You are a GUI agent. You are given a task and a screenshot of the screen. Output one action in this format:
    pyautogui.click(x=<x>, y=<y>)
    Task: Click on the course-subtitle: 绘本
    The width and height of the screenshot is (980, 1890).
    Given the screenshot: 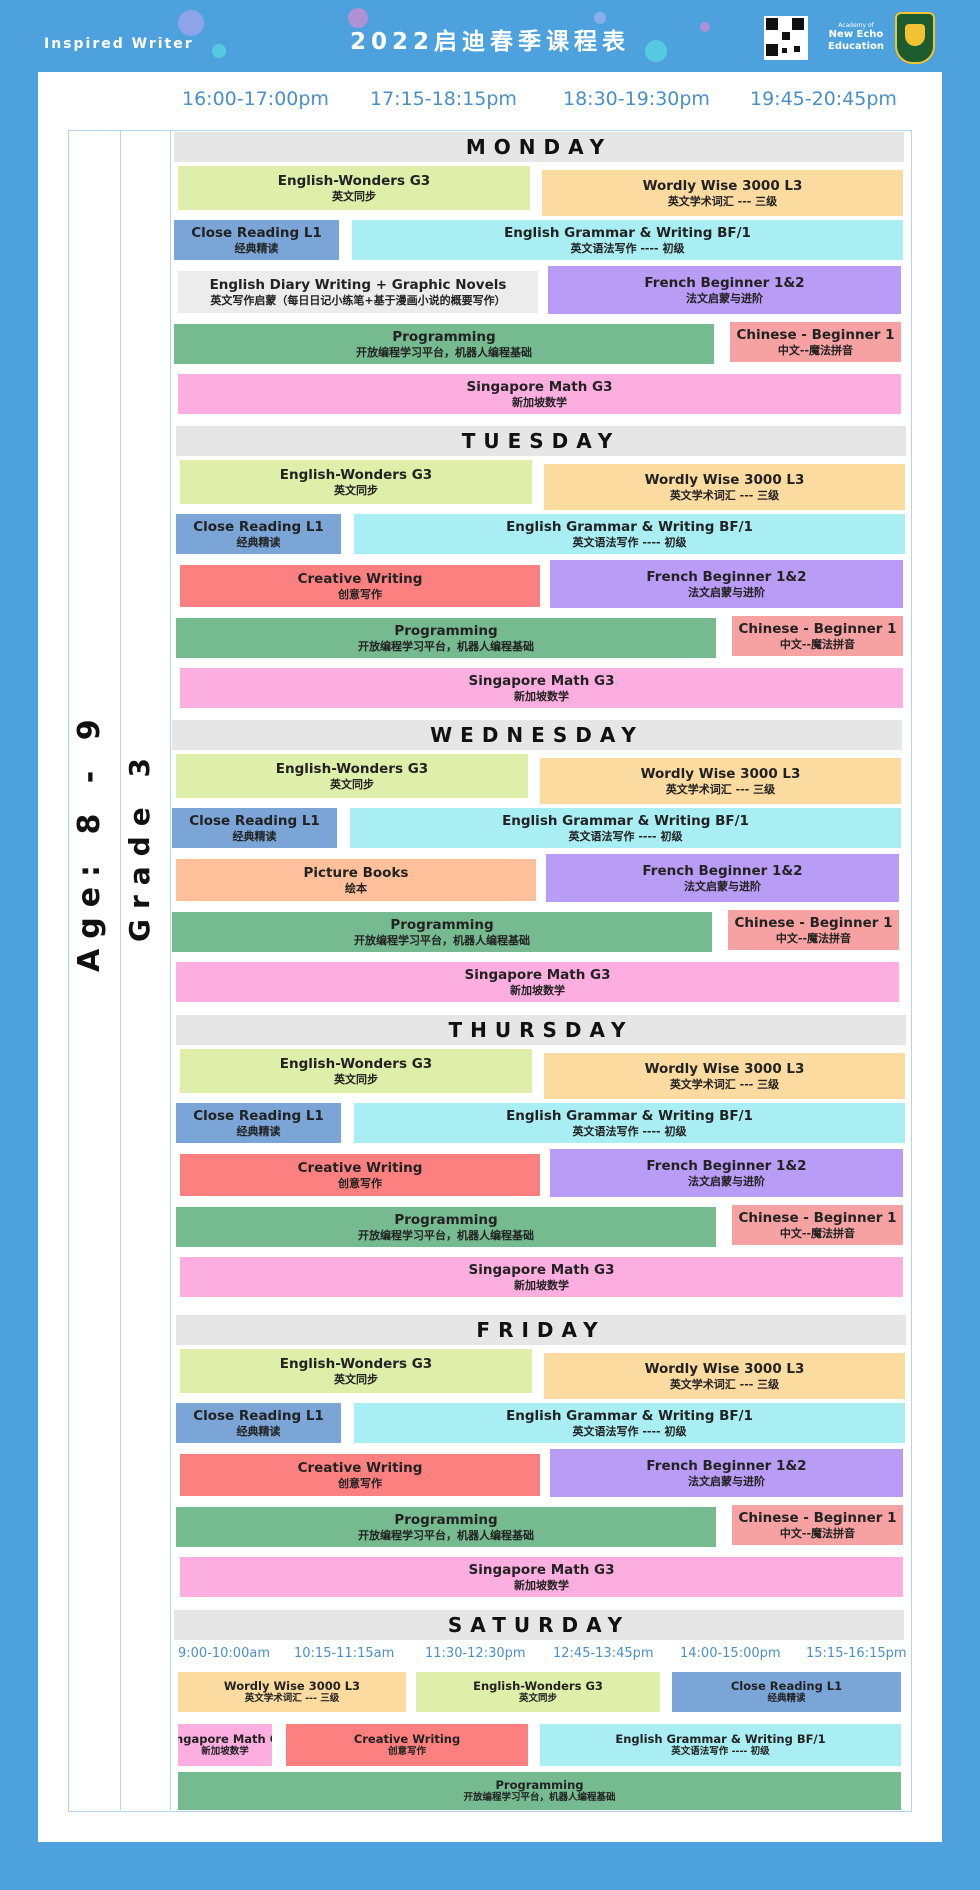 What is the action you would take?
    pyautogui.click(x=356, y=888)
    